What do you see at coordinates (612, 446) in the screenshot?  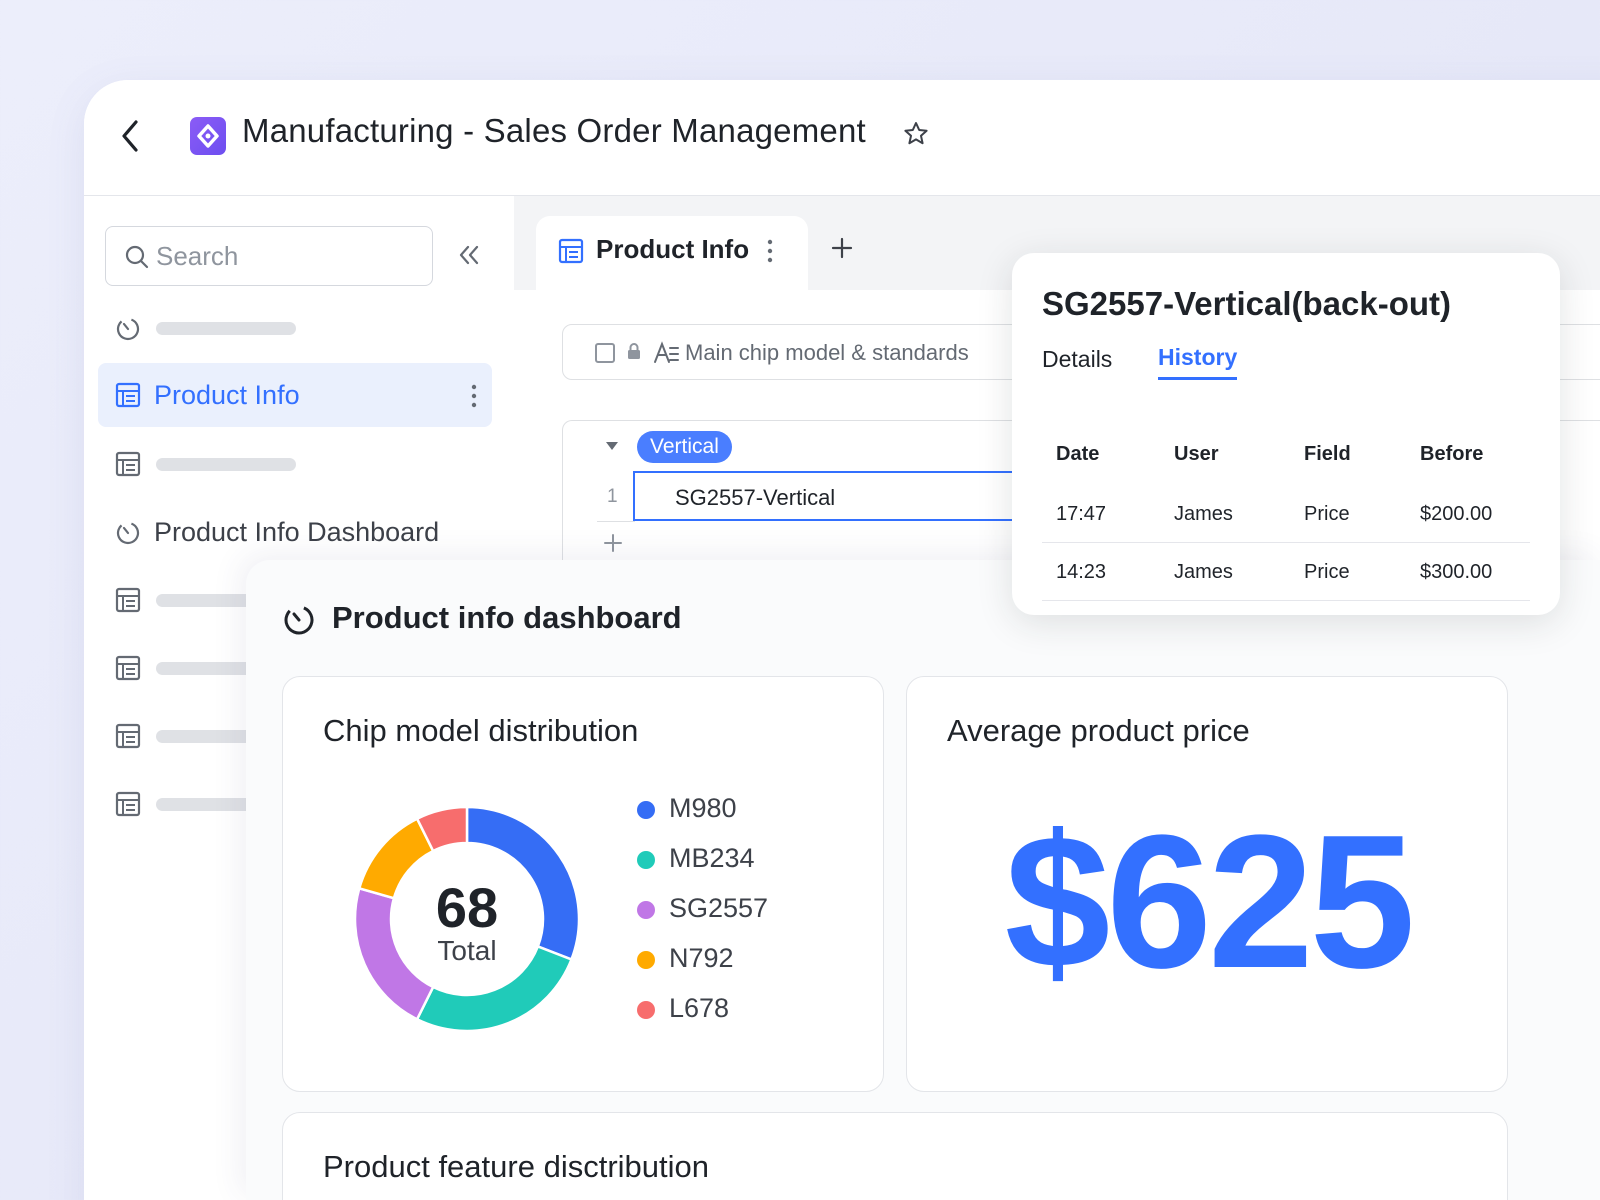 I see `caret-down-icon` at bounding box center [612, 446].